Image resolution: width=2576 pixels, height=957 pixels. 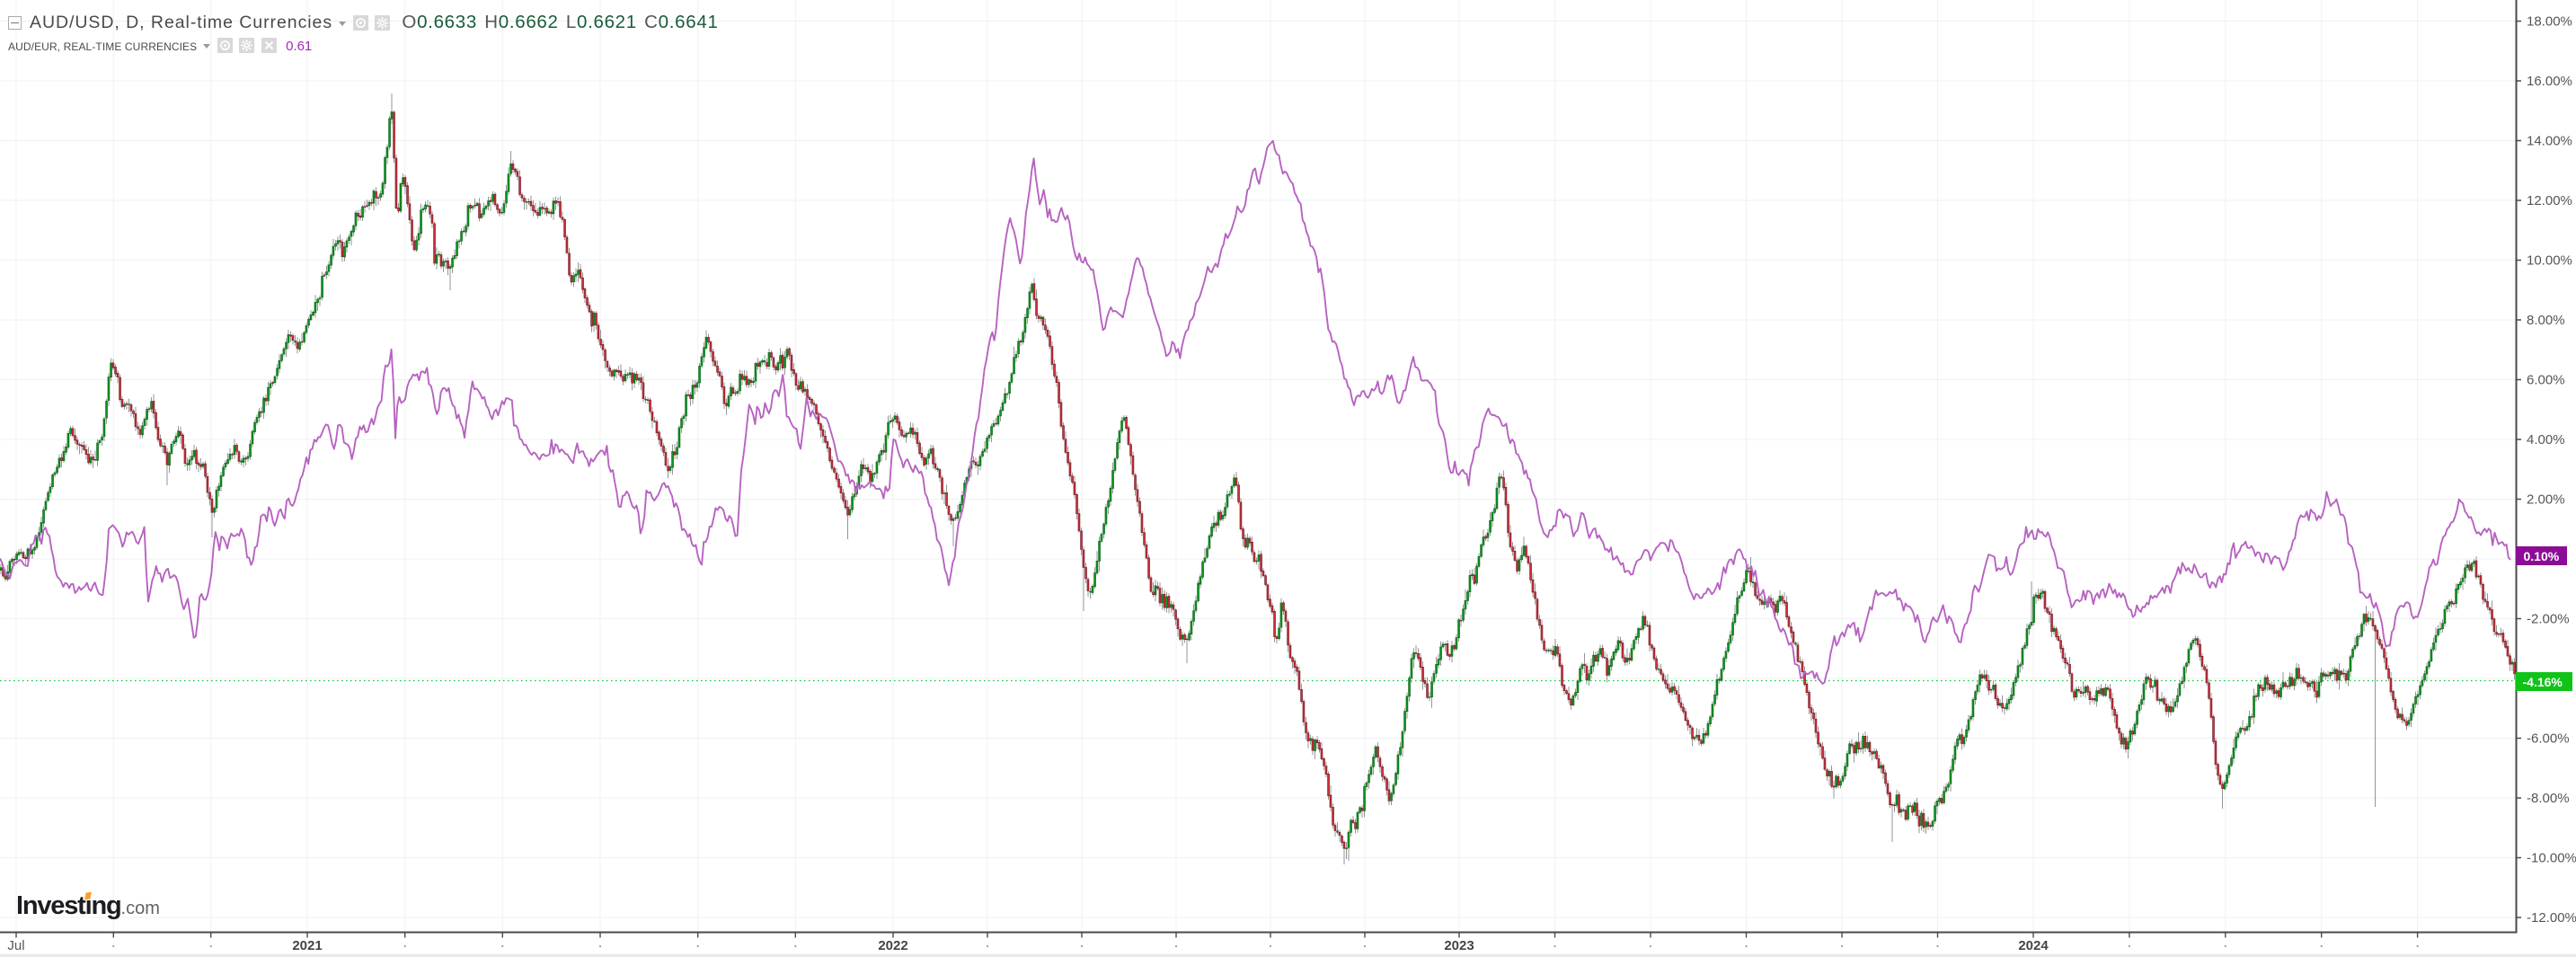 I want to click on svg-text: -2.00%, so click(x=2548, y=619).